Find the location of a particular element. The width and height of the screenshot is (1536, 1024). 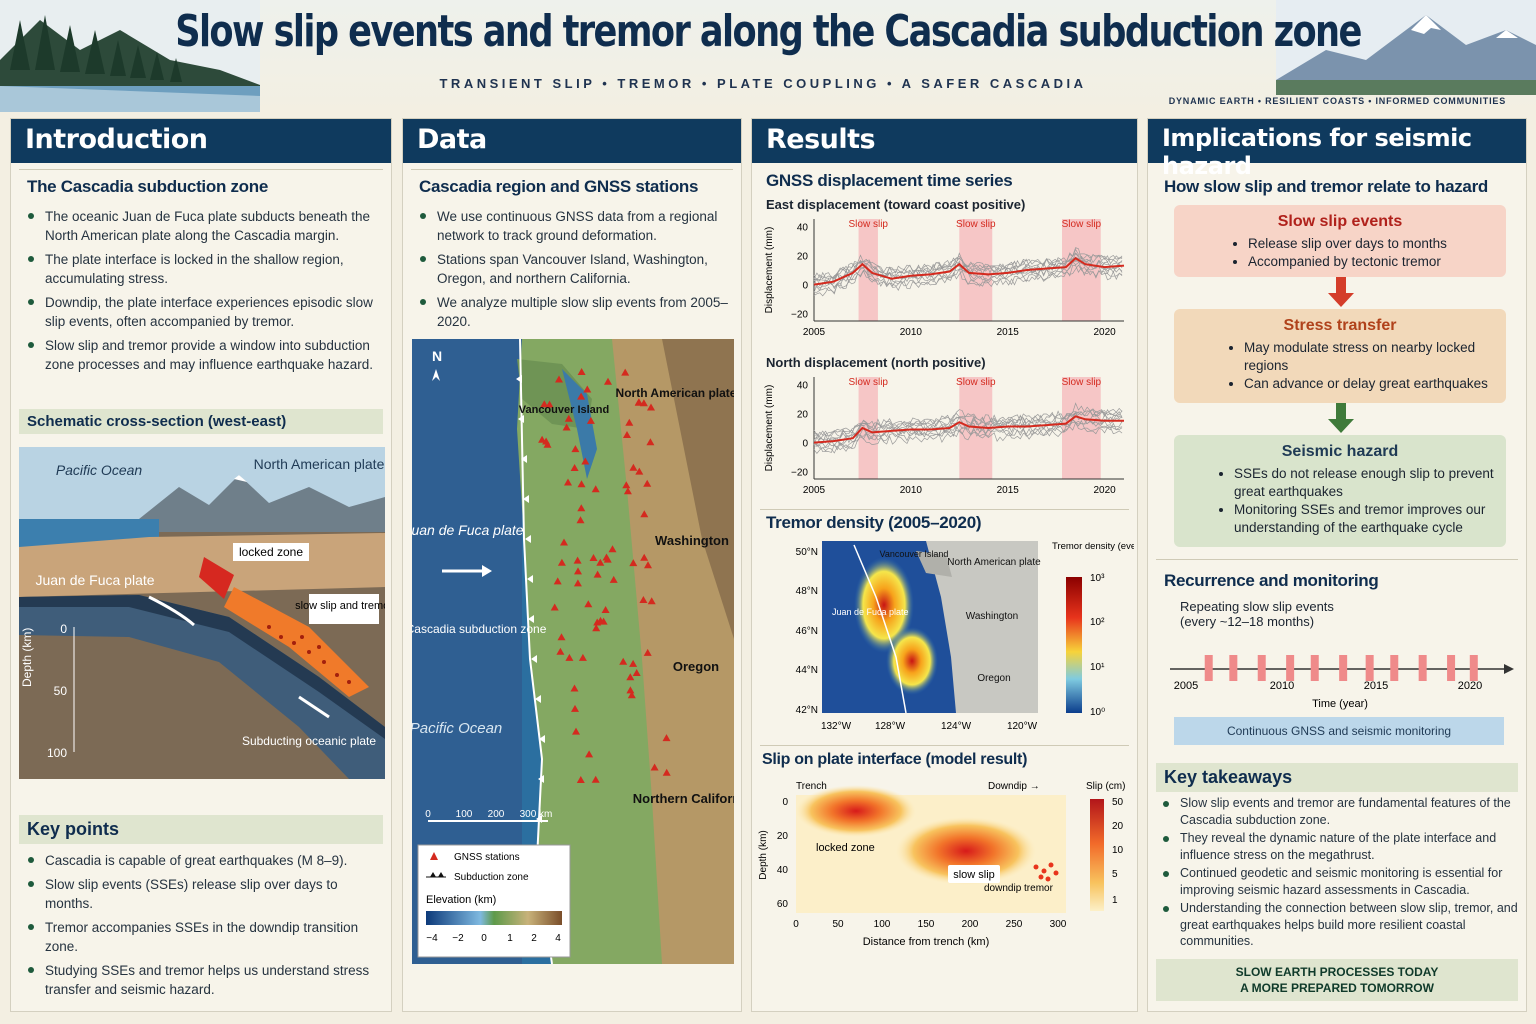

data-heading: Data is located at coordinates (572, 141).